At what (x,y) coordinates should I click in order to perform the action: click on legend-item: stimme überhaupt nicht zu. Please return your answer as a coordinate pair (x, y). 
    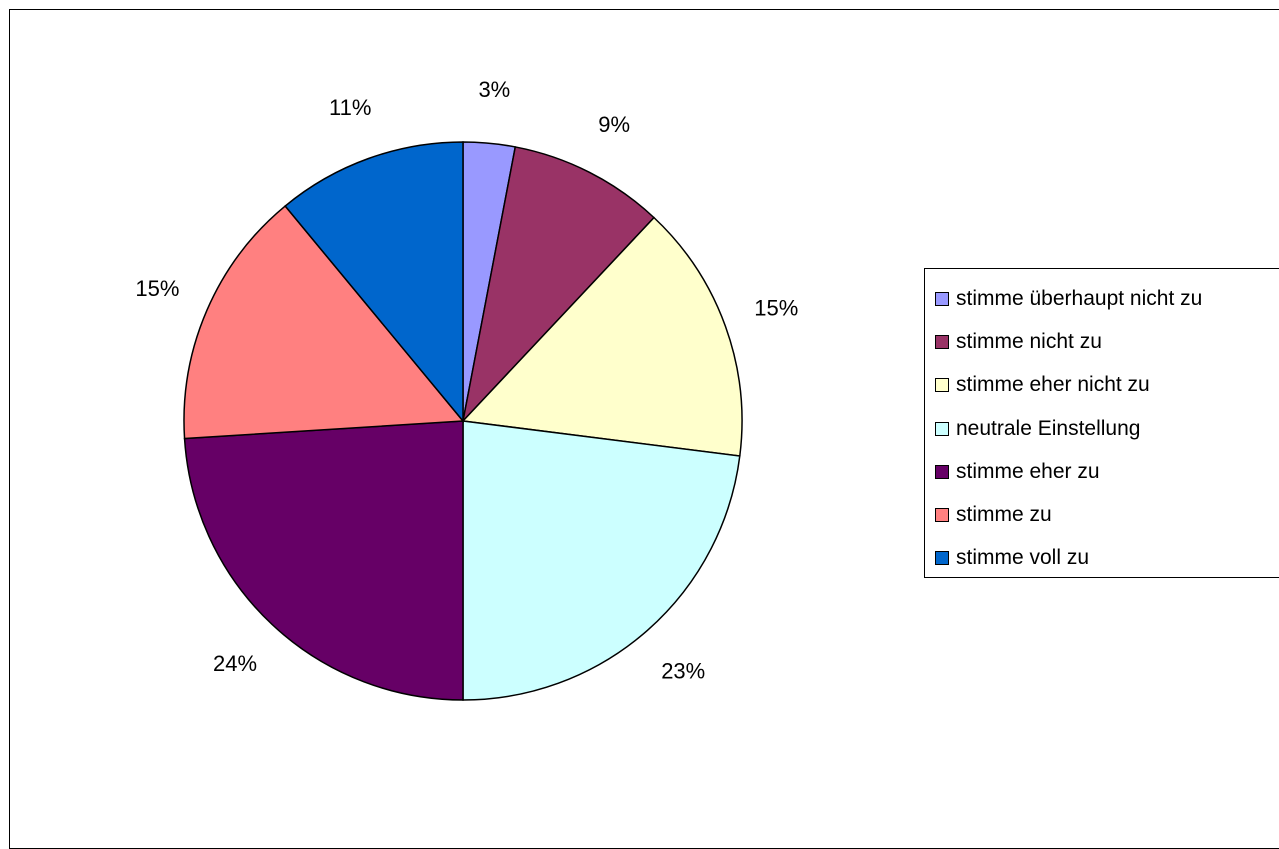
    Looking at the image, I should click on (1102, 298).